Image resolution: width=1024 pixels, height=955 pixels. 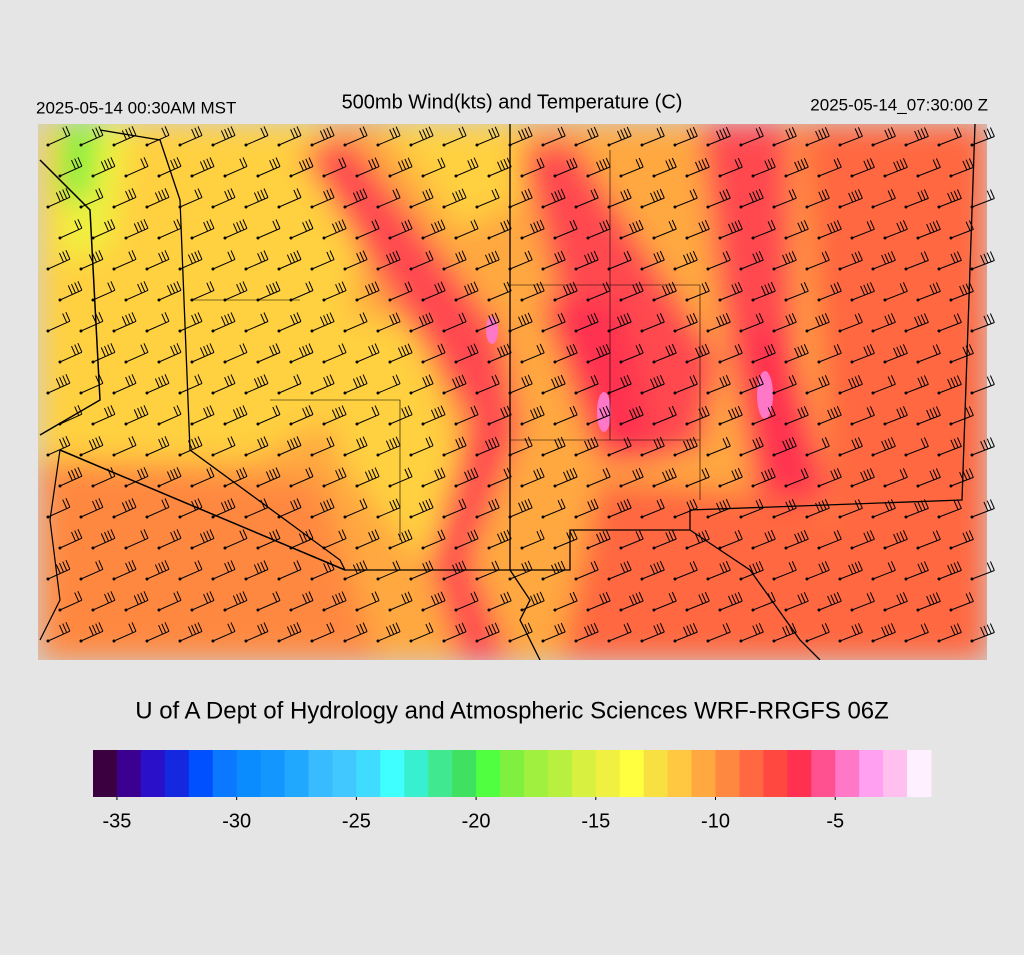 I want to click on colorbar: -35 -30 -25 -20 -15 -10 -5, so click(x=512, y=791).